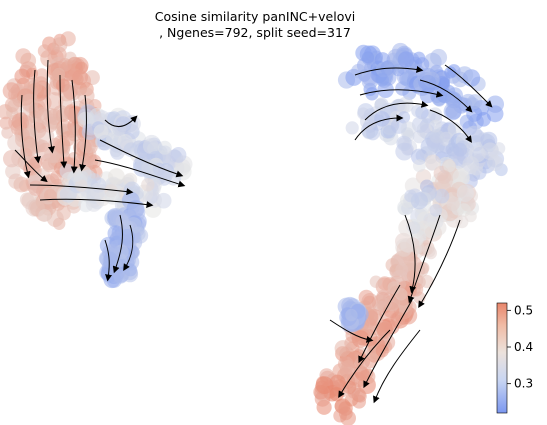 The width and height of the screenshot is (547, 425). What do you see at coordinates (255, 16) in the screenshot?
I see `chart-title-line1: Cosine similarity panINC+velovi` at bounding box center [255, 16].